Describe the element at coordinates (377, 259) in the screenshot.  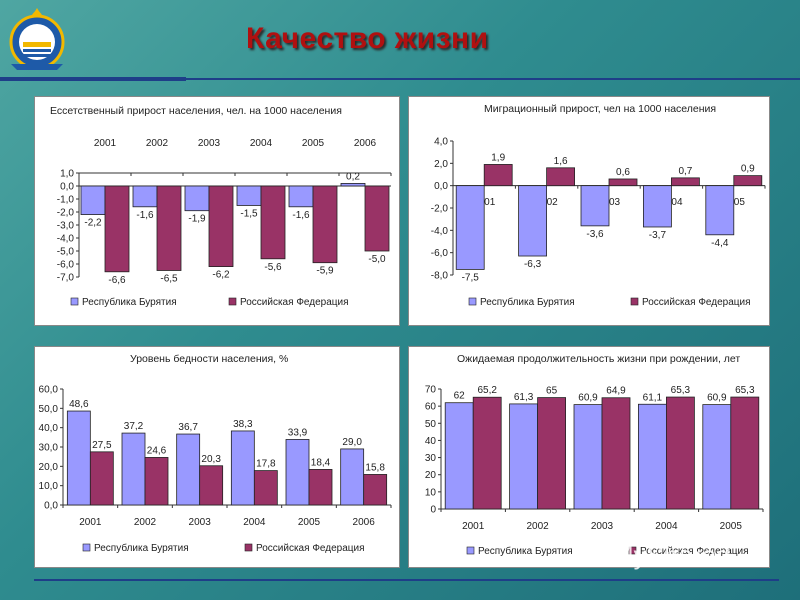
I see `data-label: -5,0` at that location.